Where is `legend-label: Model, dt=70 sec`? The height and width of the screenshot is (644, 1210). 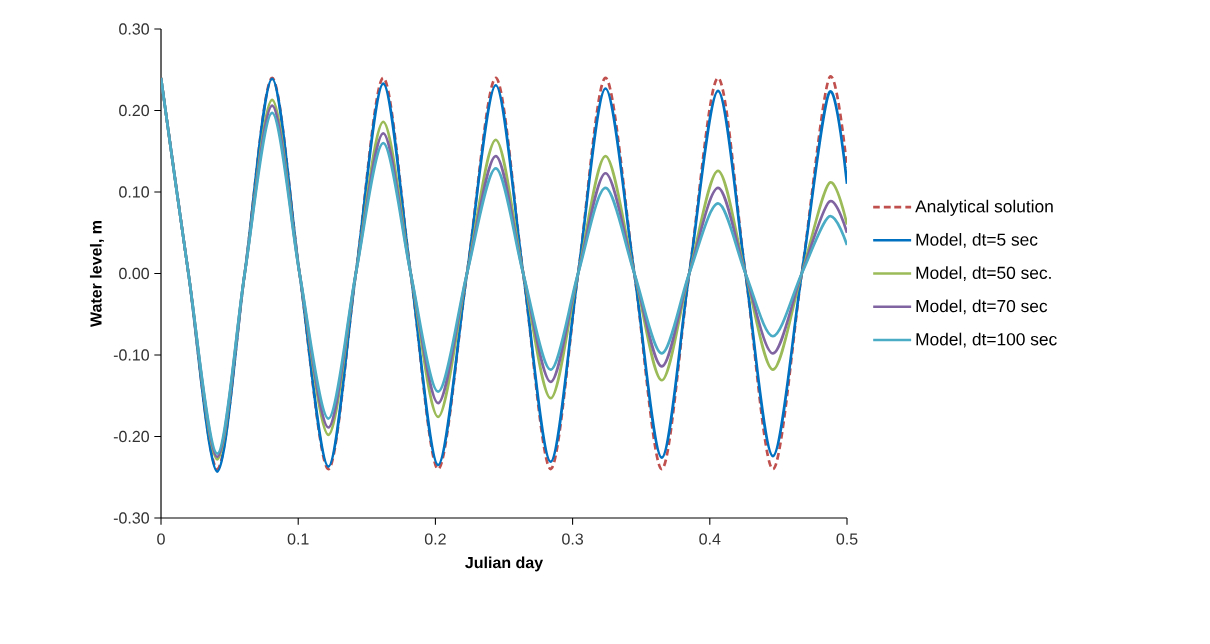 legend-label: Model, dt=70 sec is located at coordinates (982, 307).